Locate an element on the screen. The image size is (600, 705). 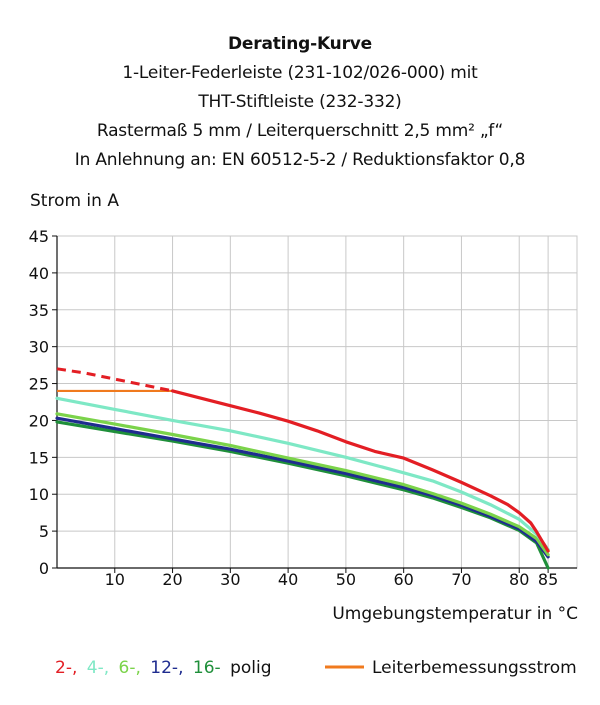
legend-rated-current-label: Leiterbemessungsstrom is located at coordinates (474, 668).